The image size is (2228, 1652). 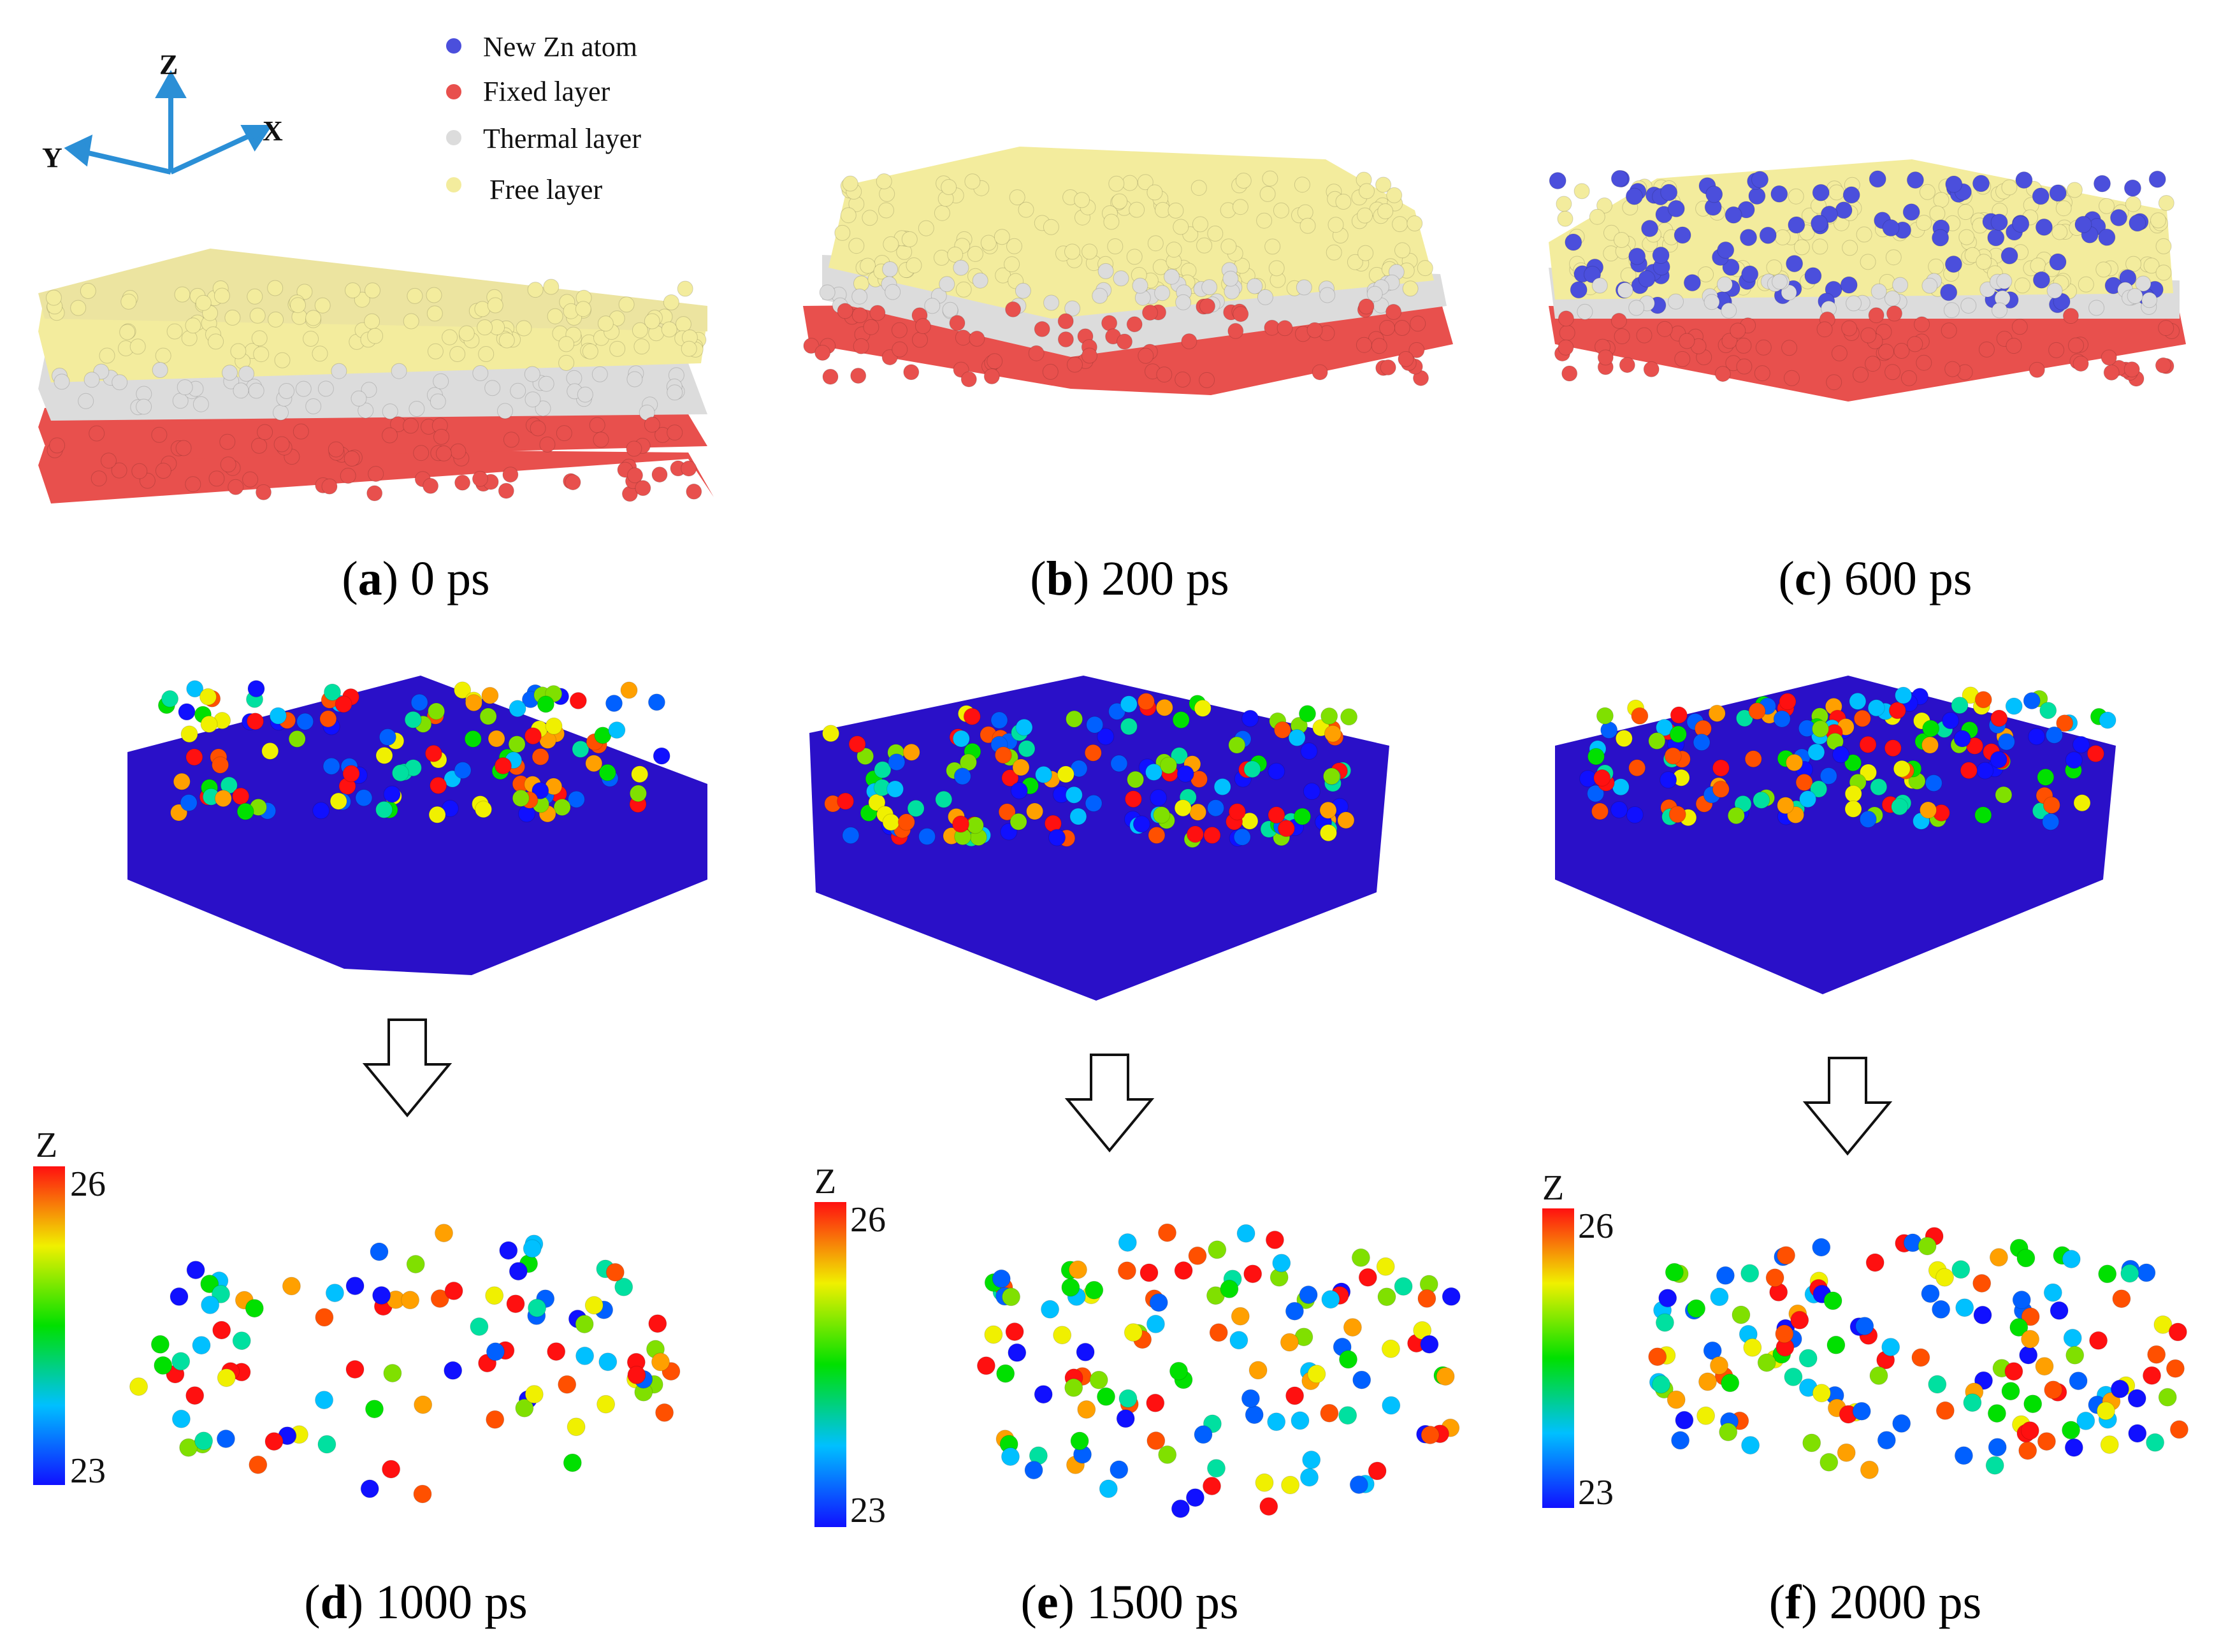 What do you see at coordinates (407, 1068) in the screenshot?
I see `down-arrow-d` at bounding box center [407, 1068].